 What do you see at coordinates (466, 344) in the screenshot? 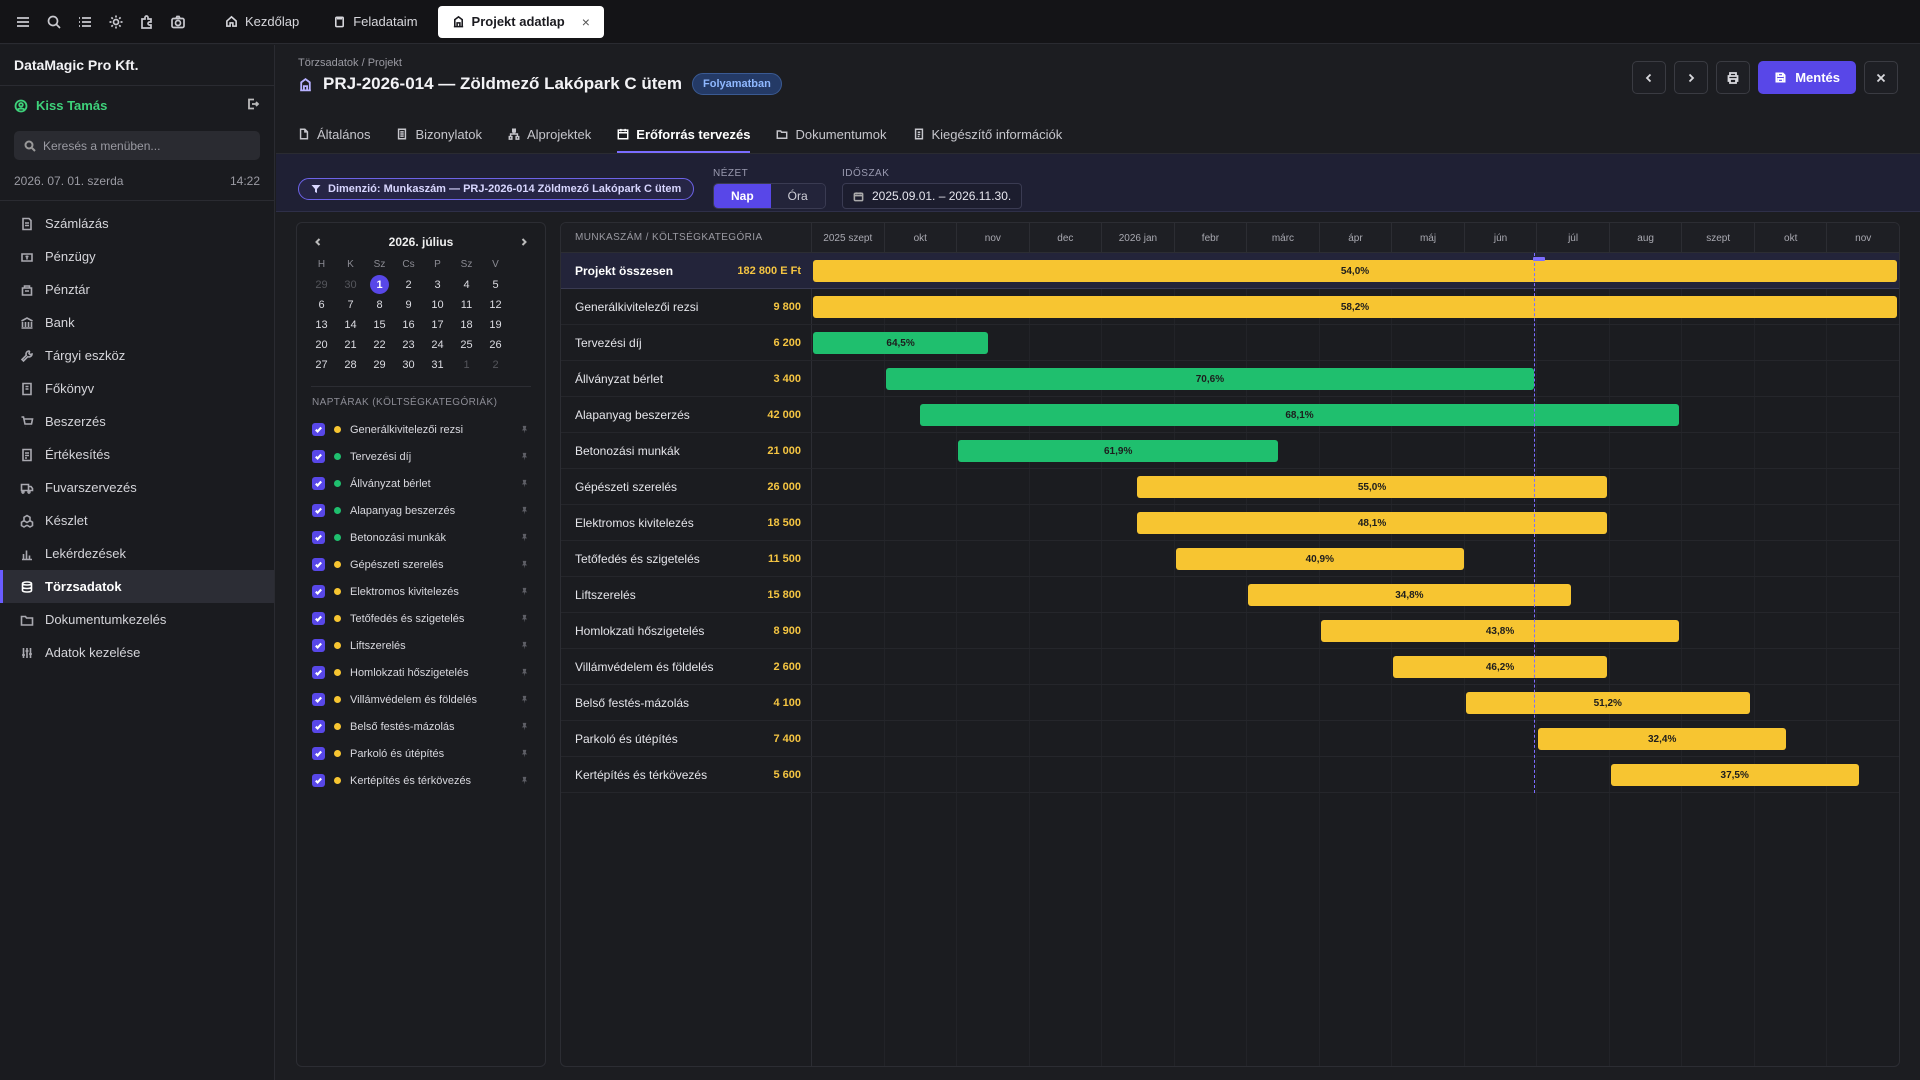
I see `calendar-day: 25` at bounding box center [466, 344].